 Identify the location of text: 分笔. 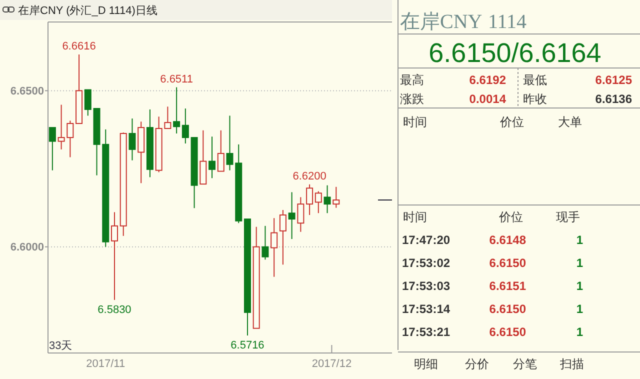
(525, 364).